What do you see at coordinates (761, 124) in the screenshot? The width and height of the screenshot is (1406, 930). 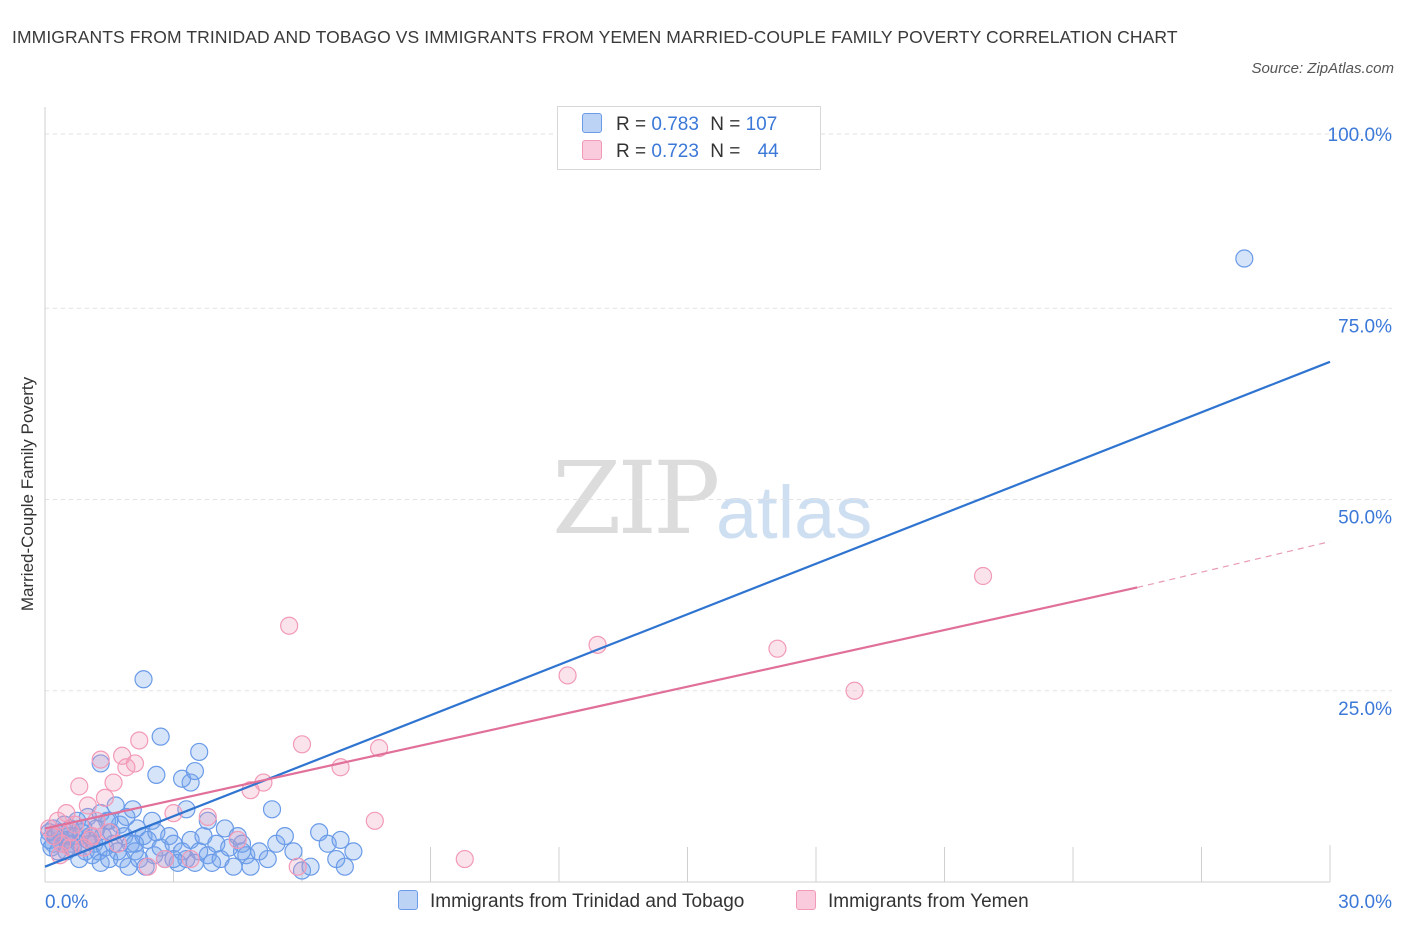 I see `legend-n-value: 107` at bounding box center [761, 124].